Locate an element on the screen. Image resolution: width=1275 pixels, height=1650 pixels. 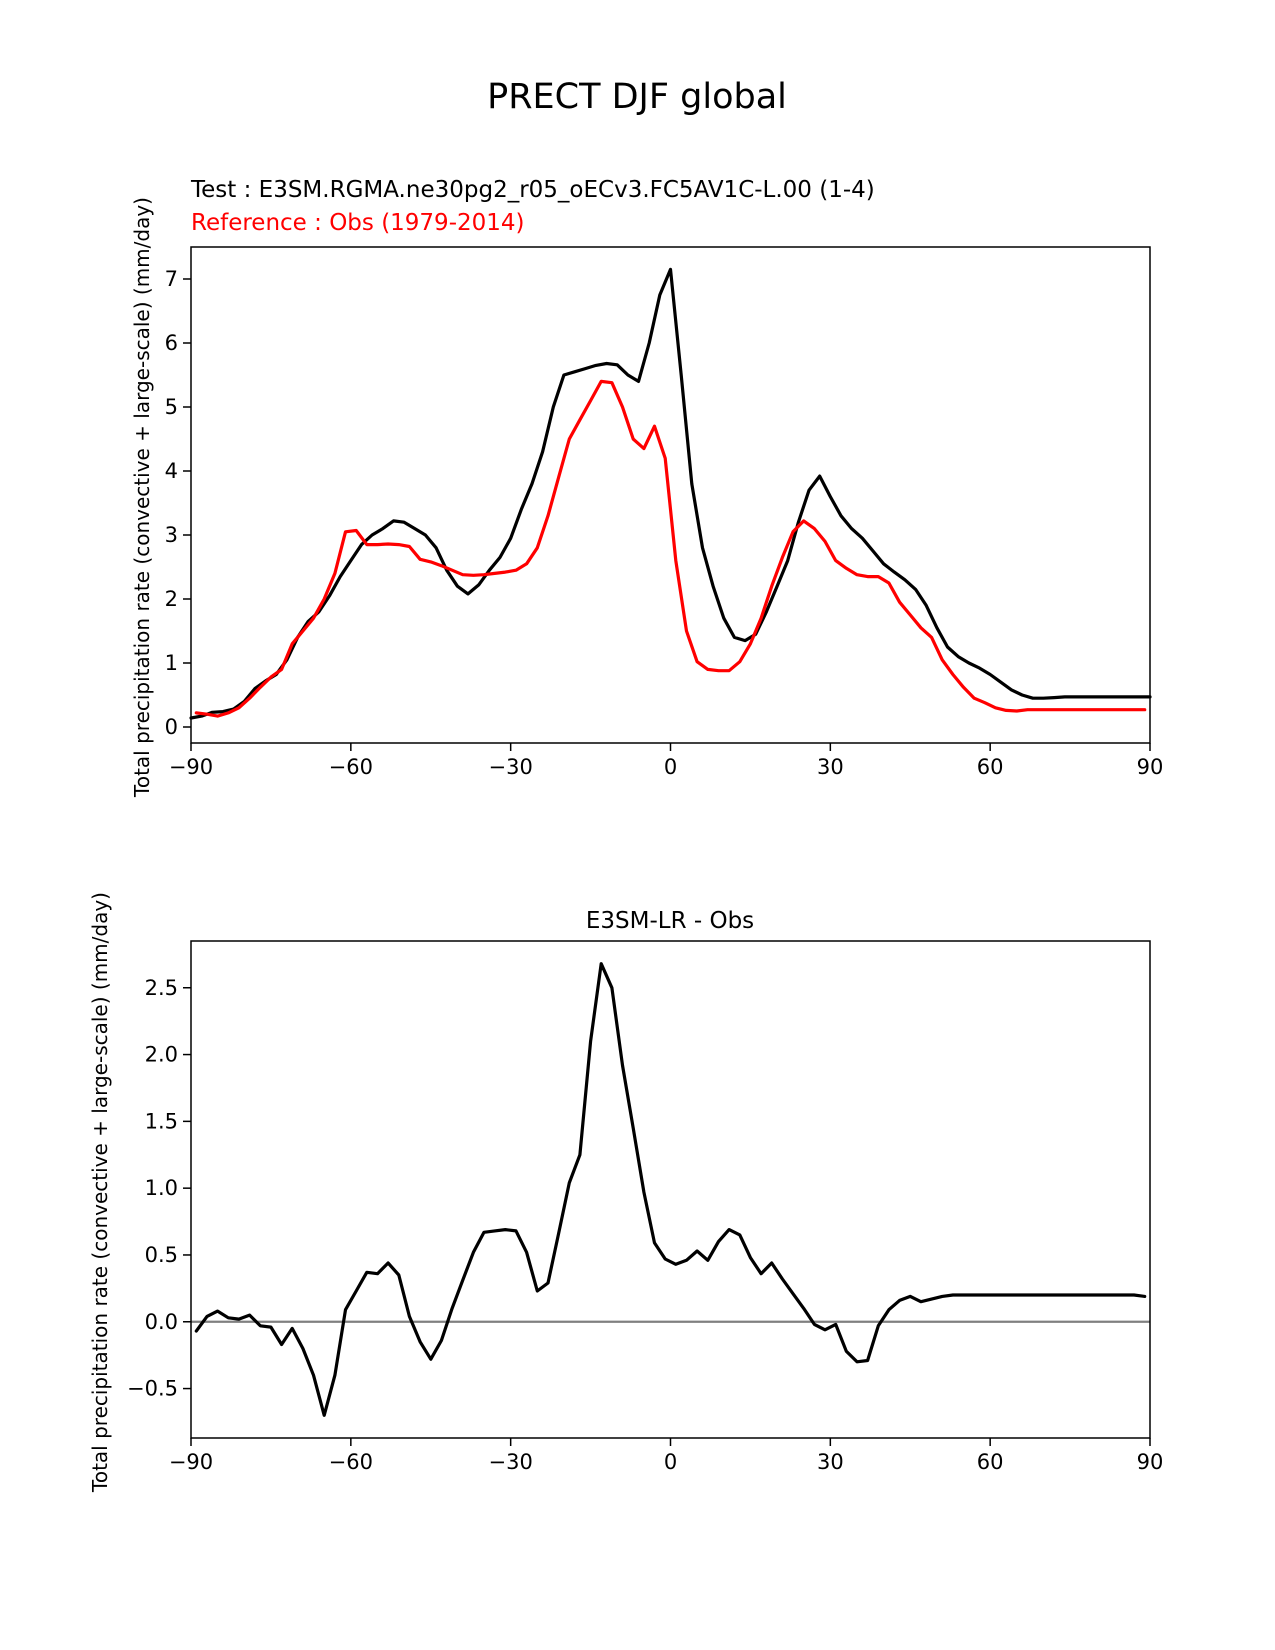
top-chart-xtick-label: −60 is located at coordinates (351, 767).